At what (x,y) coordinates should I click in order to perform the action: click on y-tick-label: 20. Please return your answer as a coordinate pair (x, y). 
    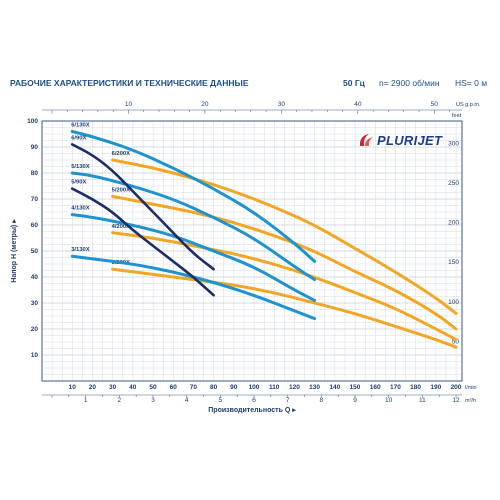
    Looking at the image, I should click on (35, 329).